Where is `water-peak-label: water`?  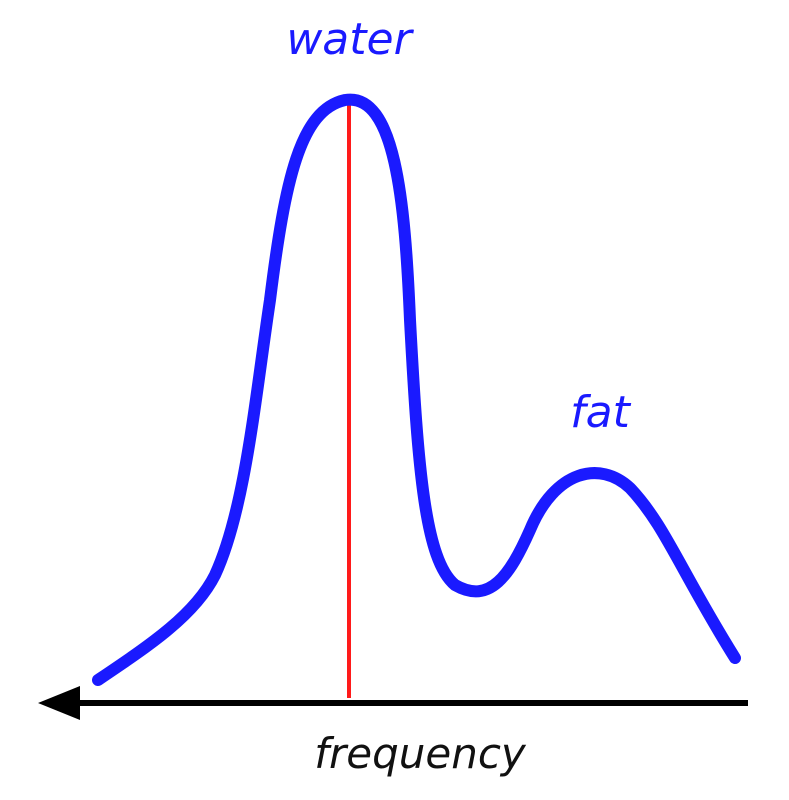
water-peak-label: water is located at coordinates (350, 39).